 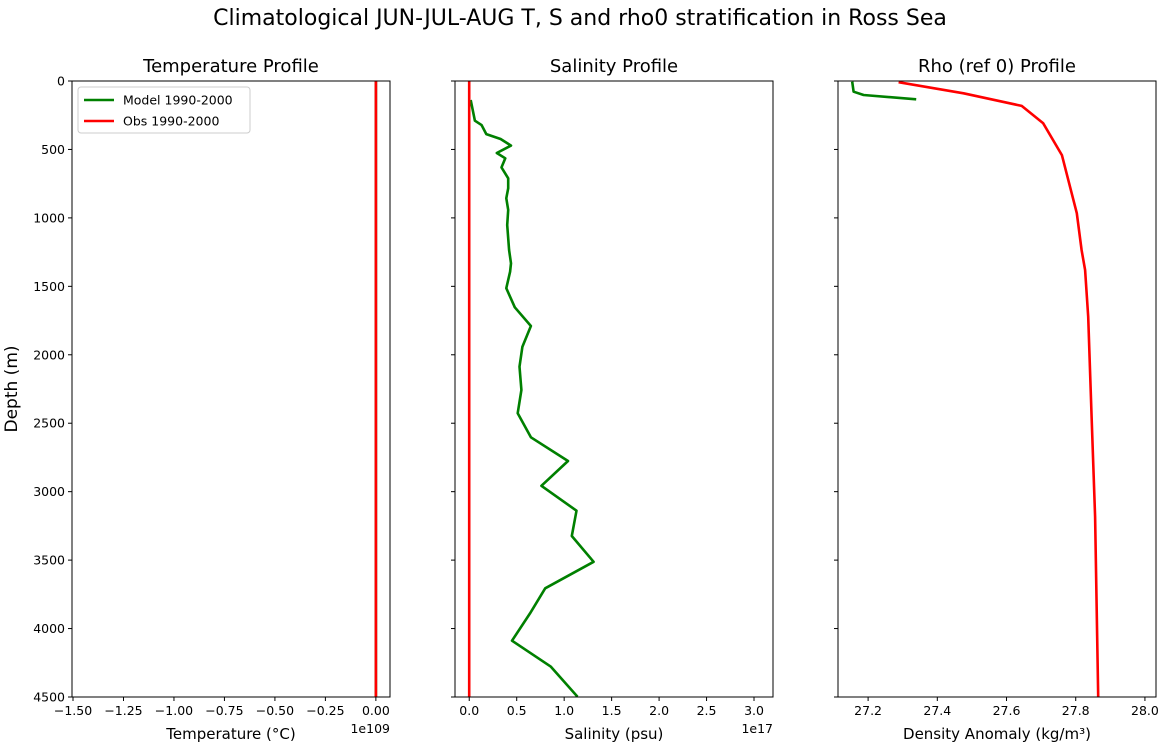 What do you see at coordinates (707, 710) in the screenshot?
I see `x-tick-label: 2.5` at bounding box center [707, 710].